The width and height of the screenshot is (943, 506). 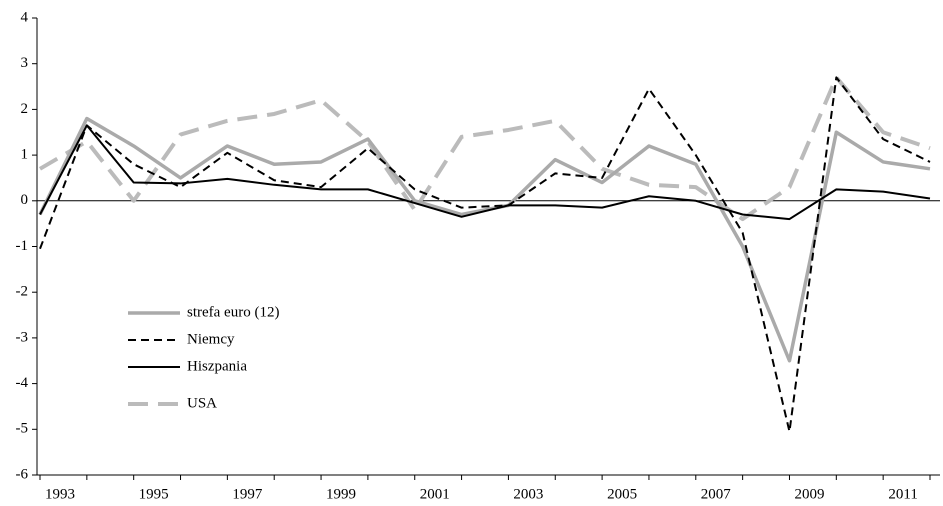 What do you see at coordinates (716, 494) in the screenshot?
I see `x-tick-label: 2007` at bounding box center [716, 494].